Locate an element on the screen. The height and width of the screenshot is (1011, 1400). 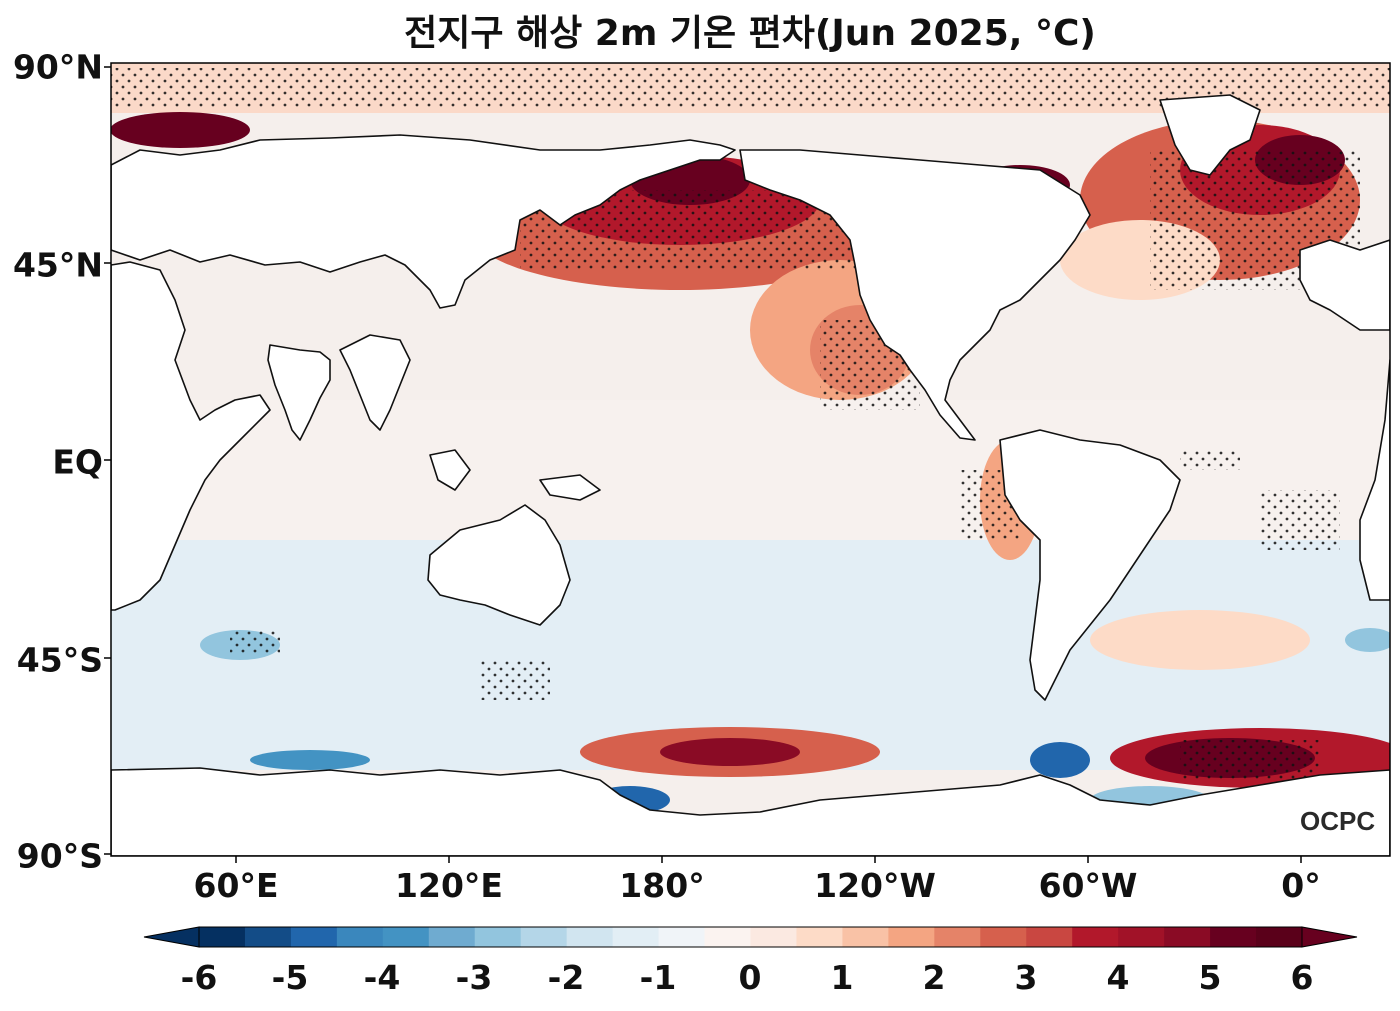
colorbar-under-triangle is located at coordinates (171, 937).